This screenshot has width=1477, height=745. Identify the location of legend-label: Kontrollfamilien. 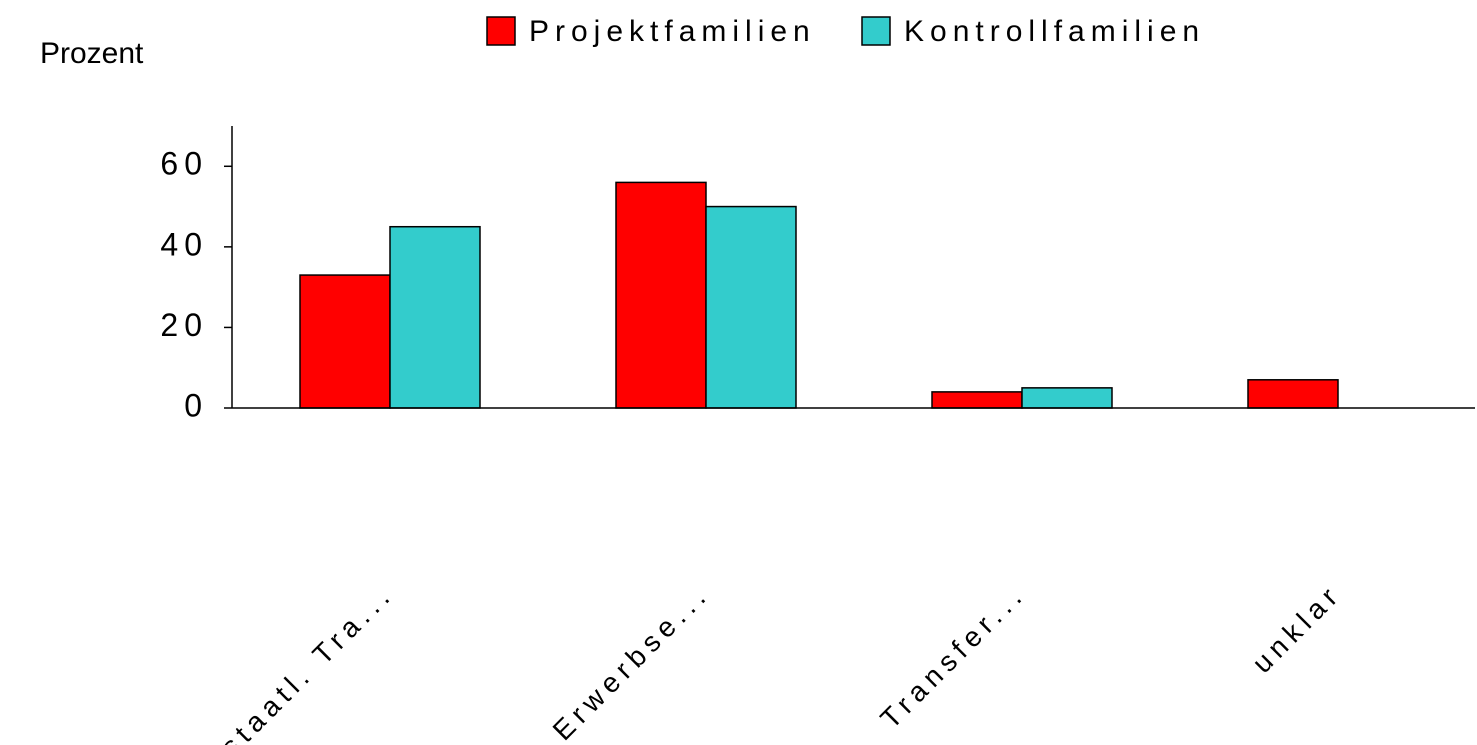
(1054, 31).